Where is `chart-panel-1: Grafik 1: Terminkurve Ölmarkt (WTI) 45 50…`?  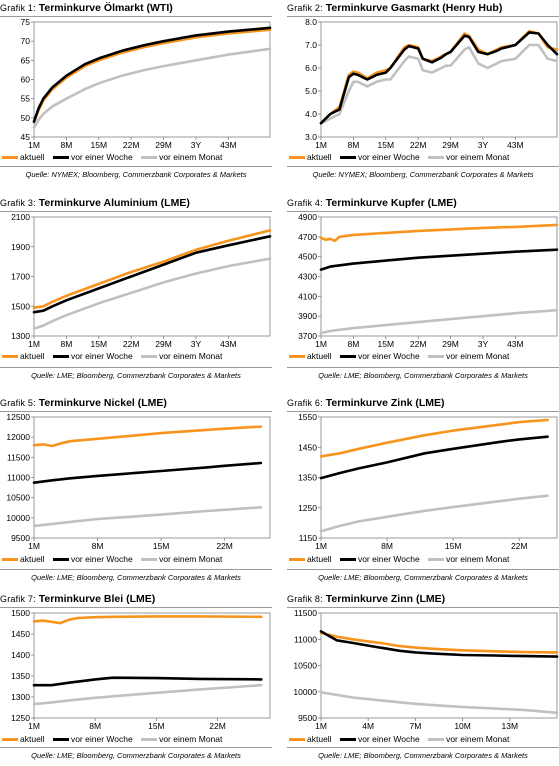 chart-panel-1: Grafik 1: Terminkurve Ölmarkt (WTI) 45 50… is located at coordinates (136, 94).